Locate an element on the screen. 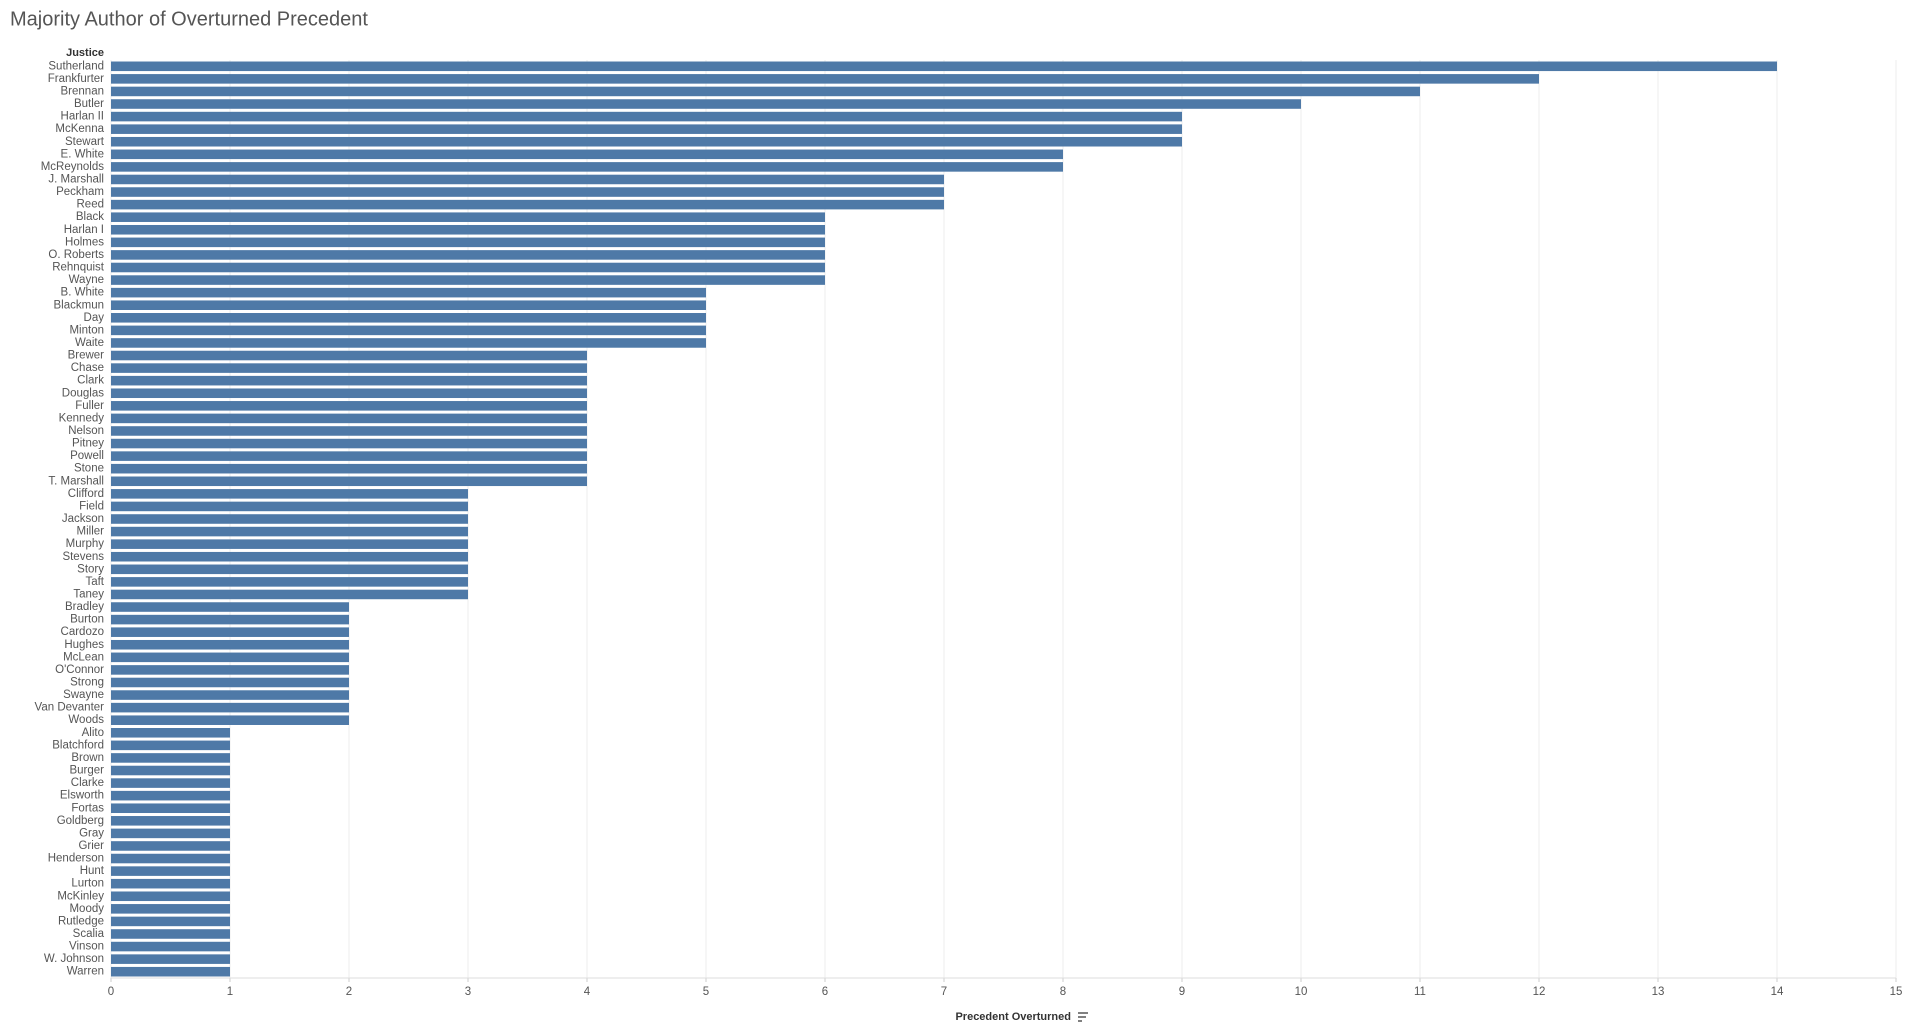 The image size is (1905, 1029). y-tick-label: Rehnquist is located at coordinates (78, 268).